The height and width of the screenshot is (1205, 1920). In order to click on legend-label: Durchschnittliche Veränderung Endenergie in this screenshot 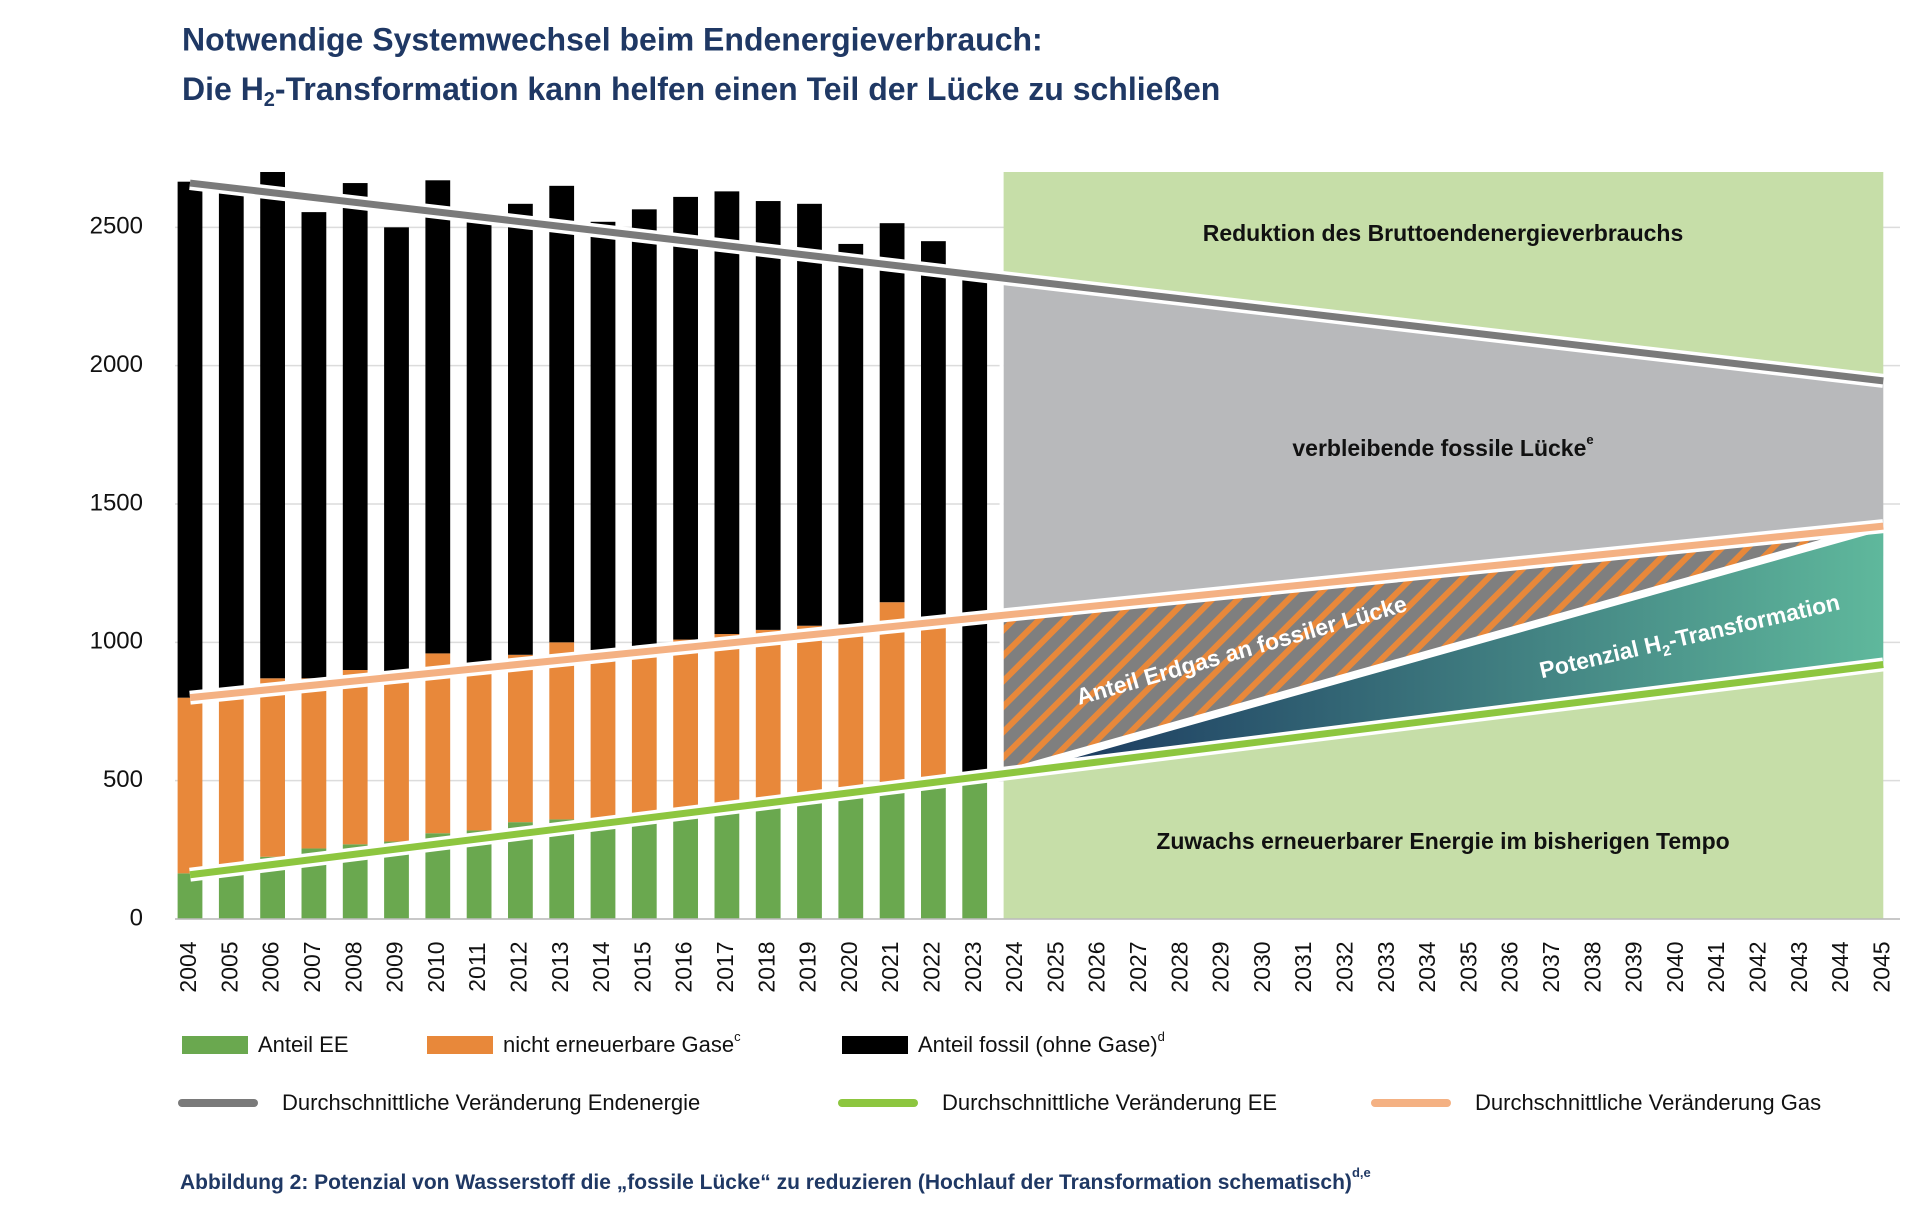, I will do `click(491, 1102)`.